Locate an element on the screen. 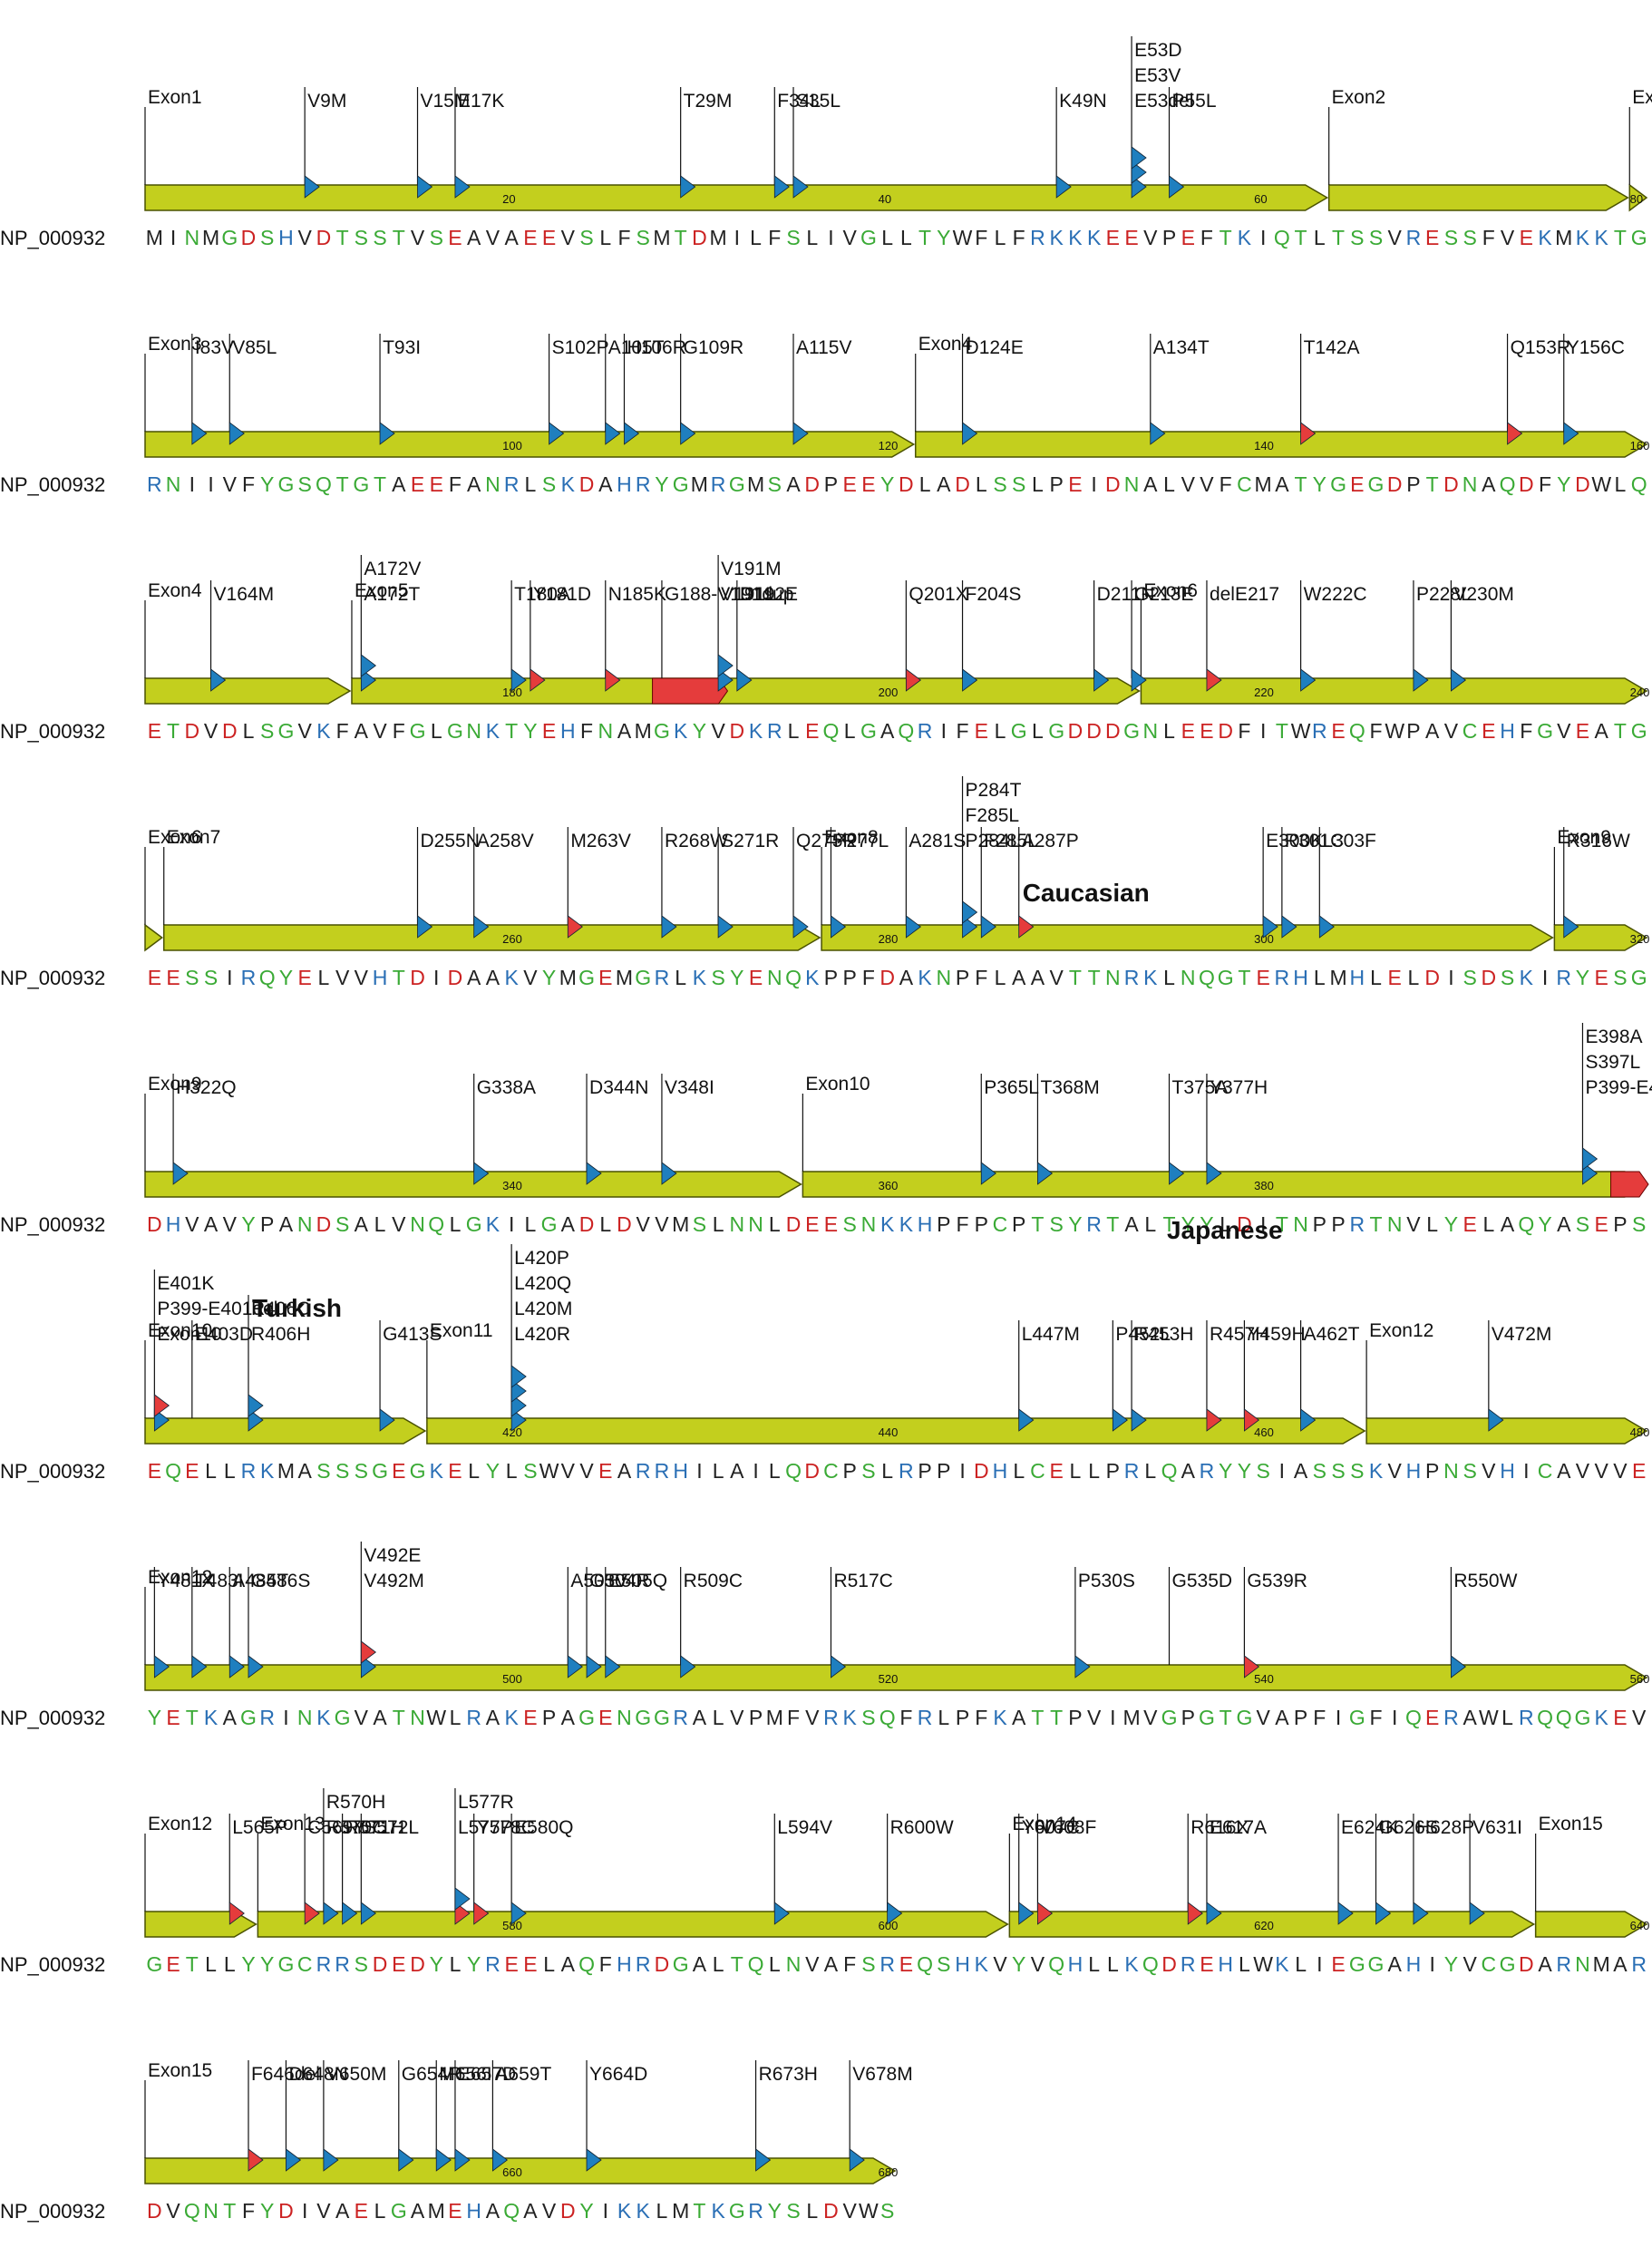 This screenshot has height=2267, width=1652. accession-label: NP_000932 is located at coordinates (52, 978).